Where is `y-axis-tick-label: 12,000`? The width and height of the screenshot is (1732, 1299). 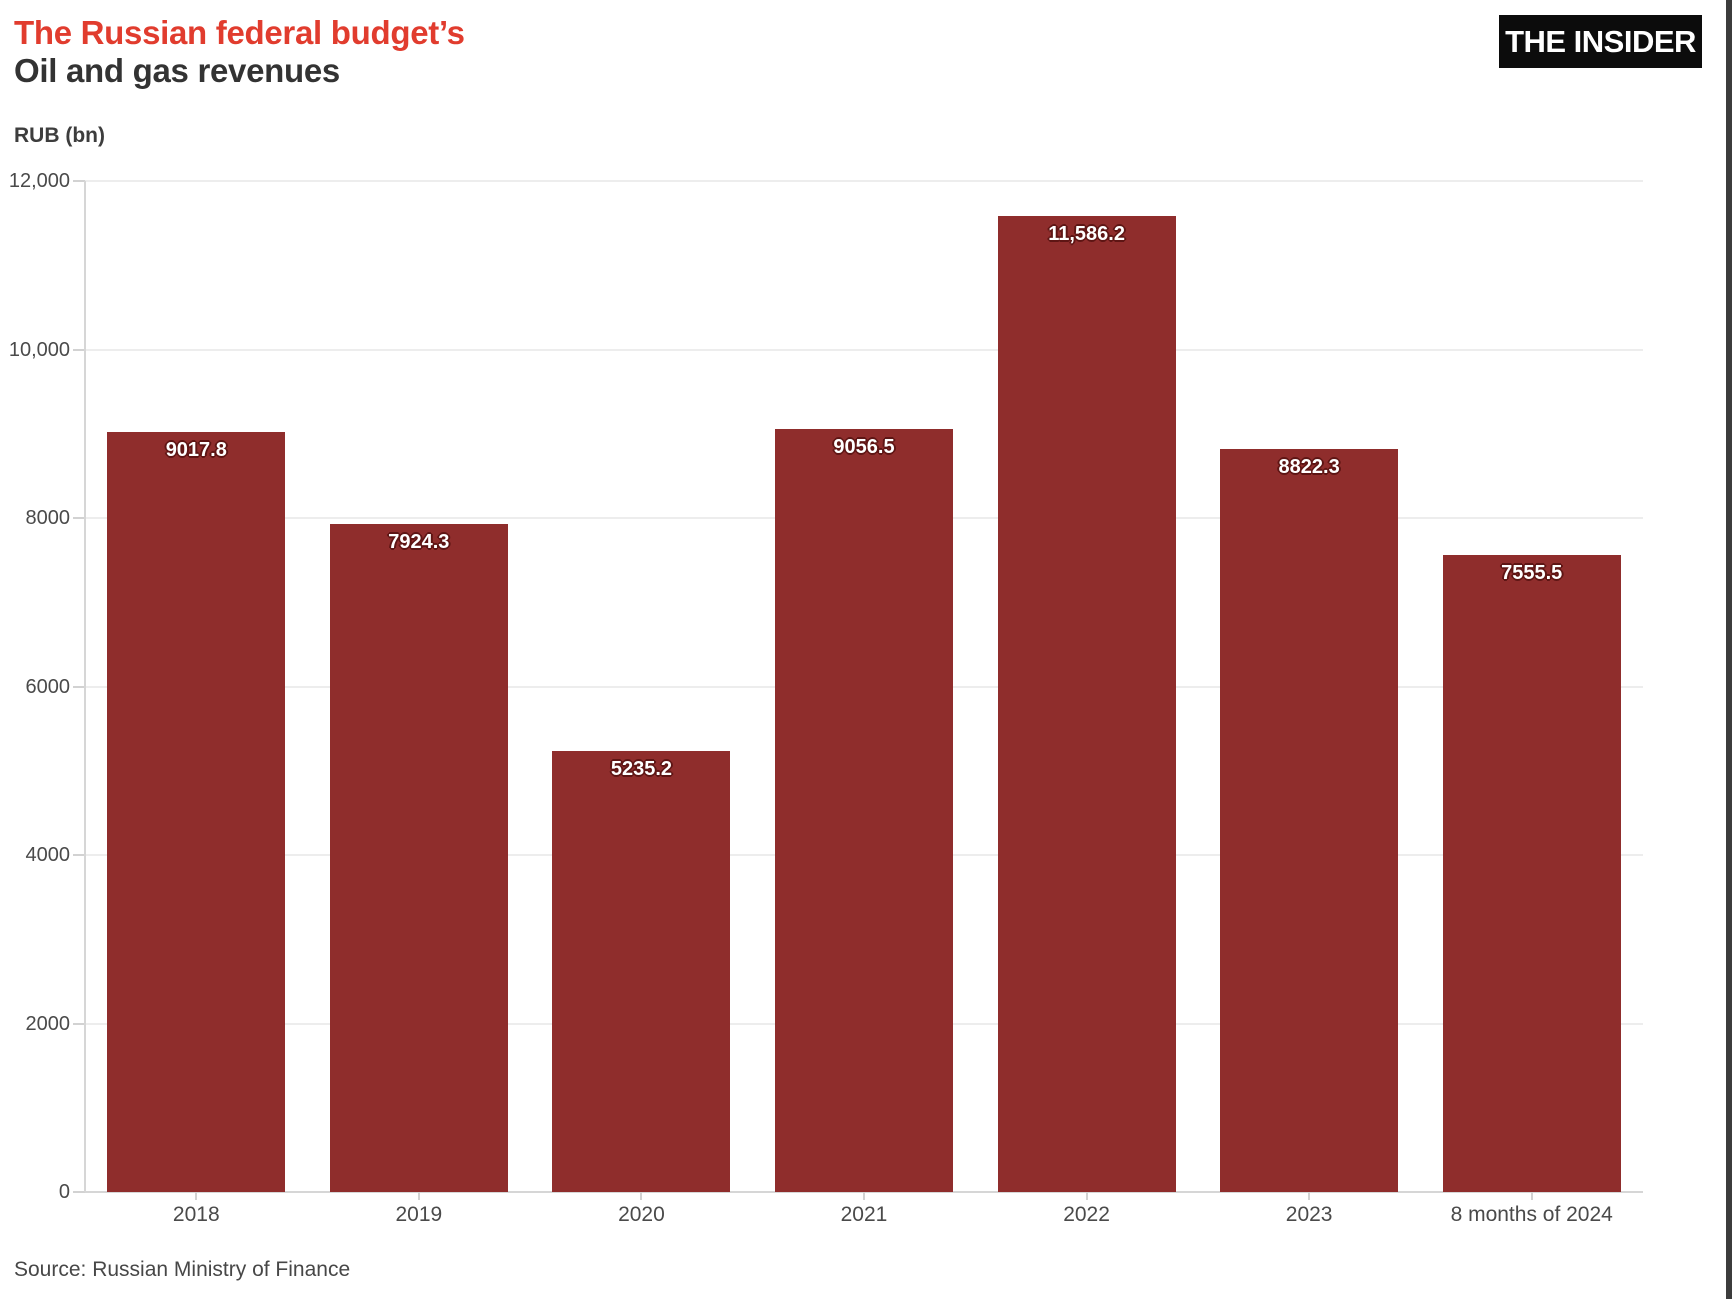
y-axis-tick-label: 12,000 is located at coordinates (39, 181).